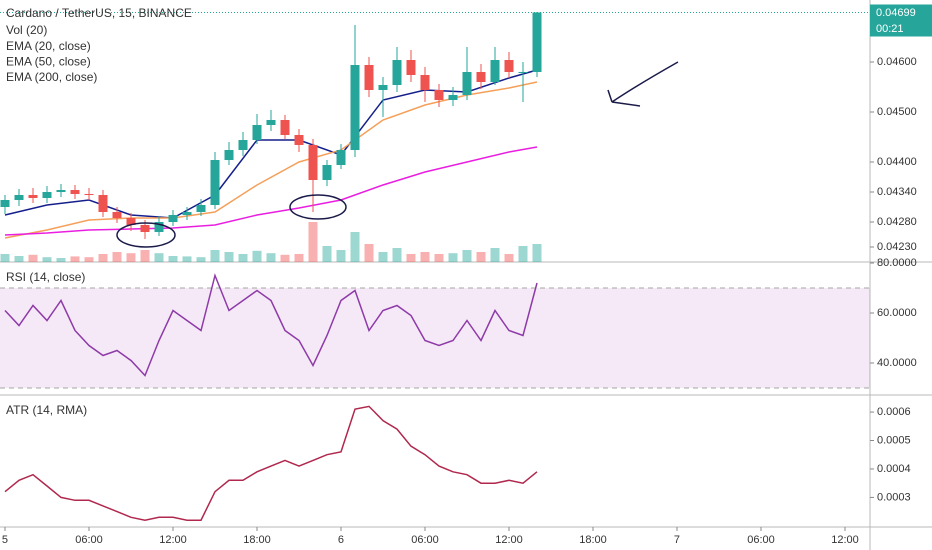  I want to click on x-tick-label: 06:00, so click(425, 540).